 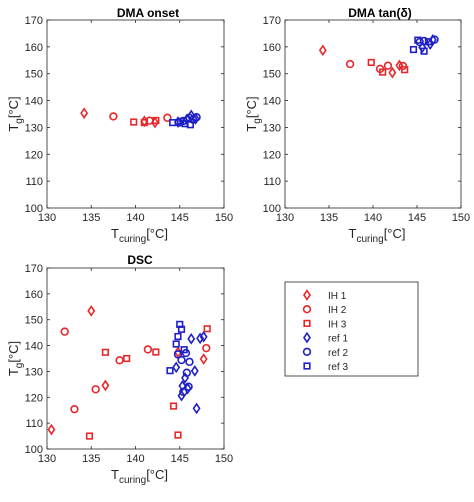 I want to click on legend-marker-diamond, so click(x=307, y=295).